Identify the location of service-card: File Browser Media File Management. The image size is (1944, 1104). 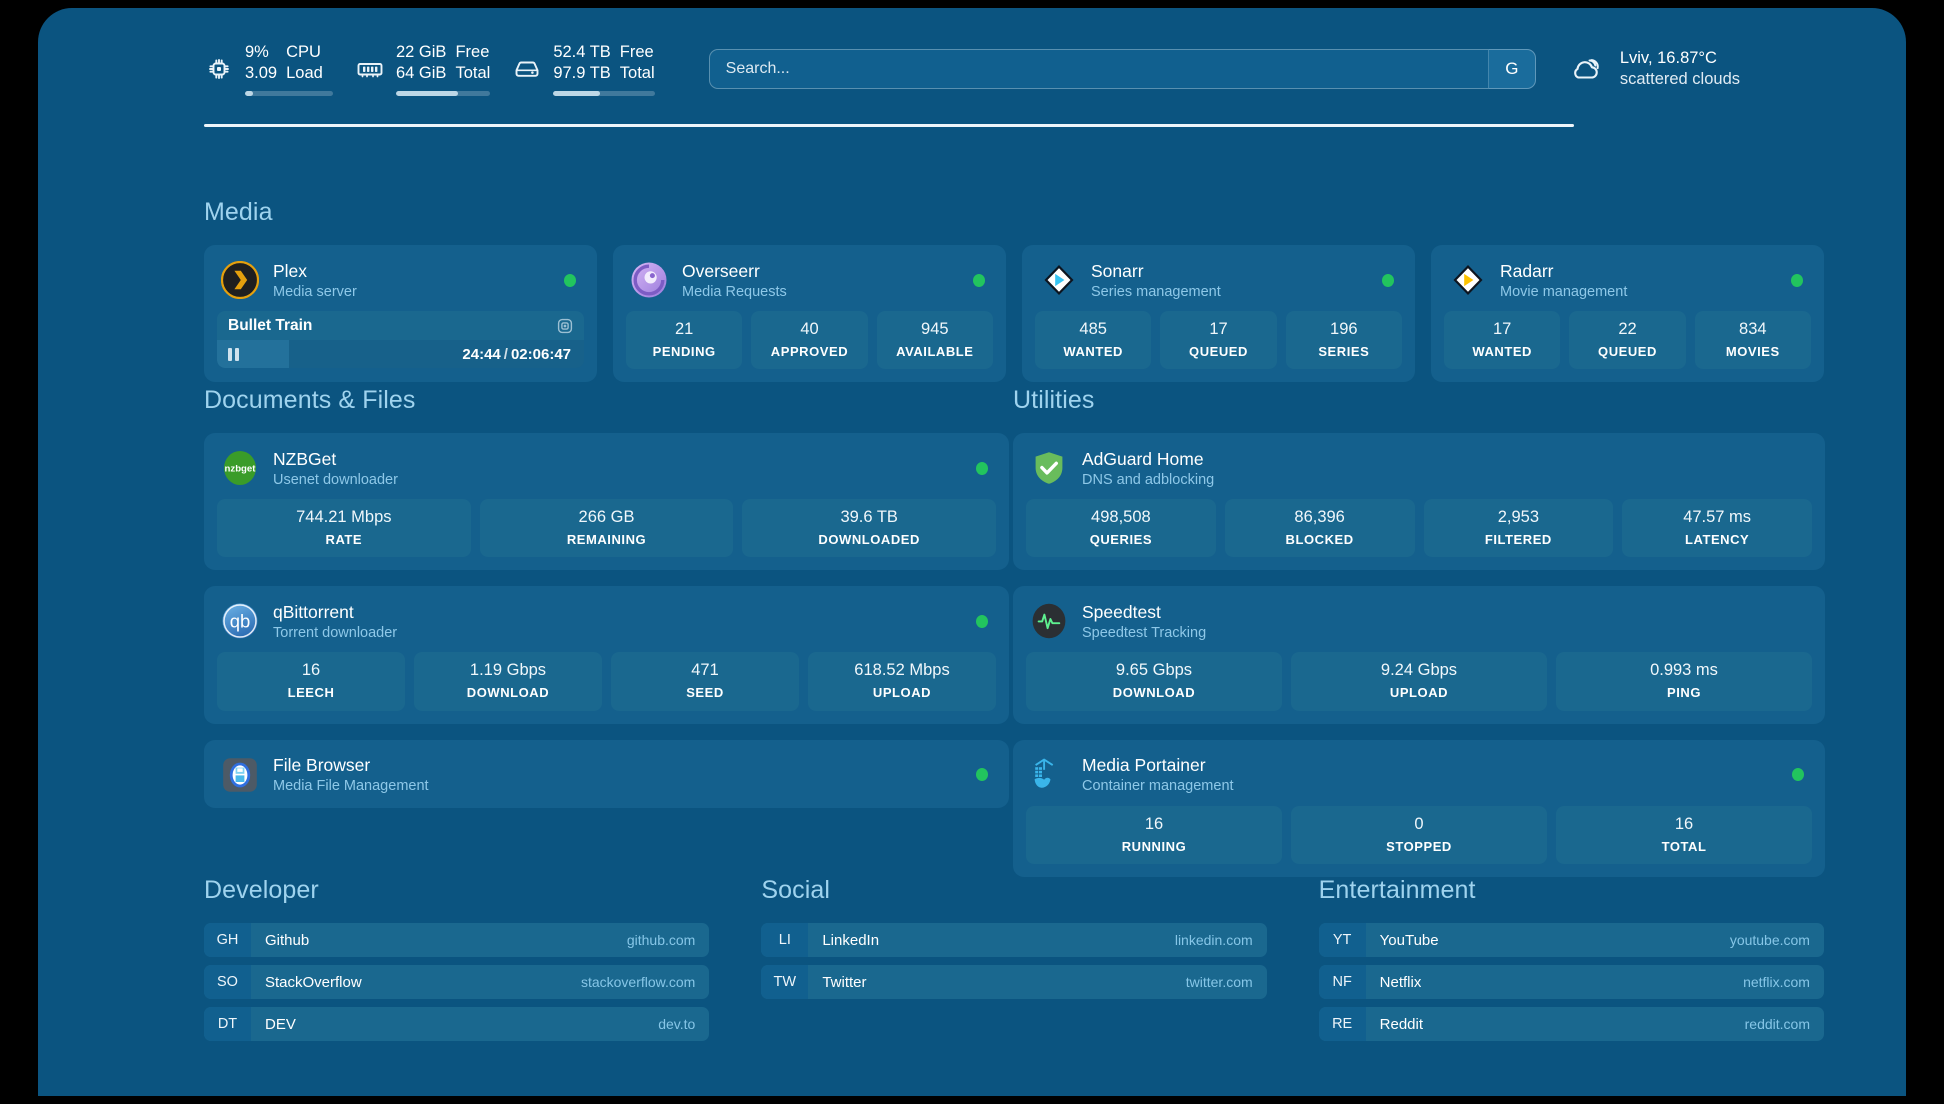
(606, 773).